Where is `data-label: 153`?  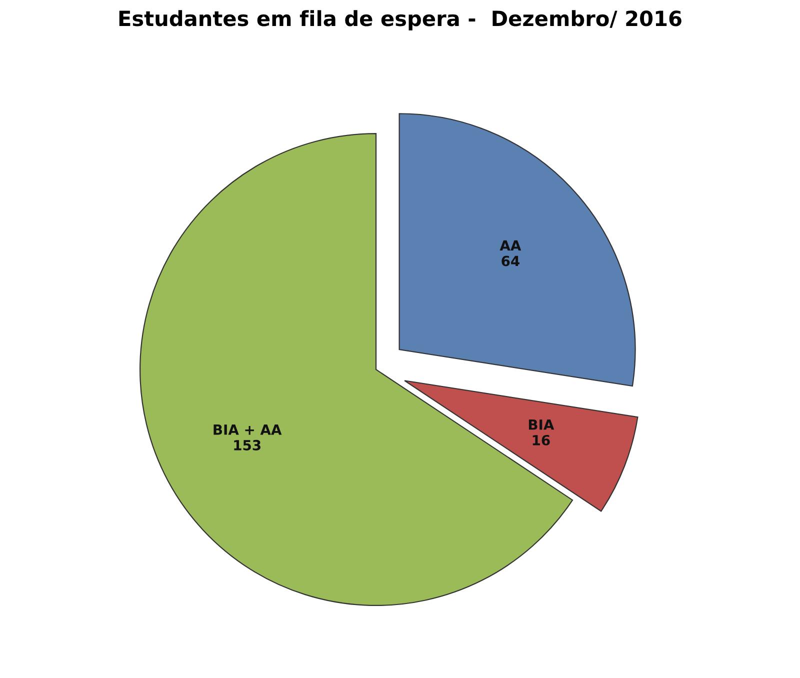 data-label: 153 is located at coordinates (247, 445).